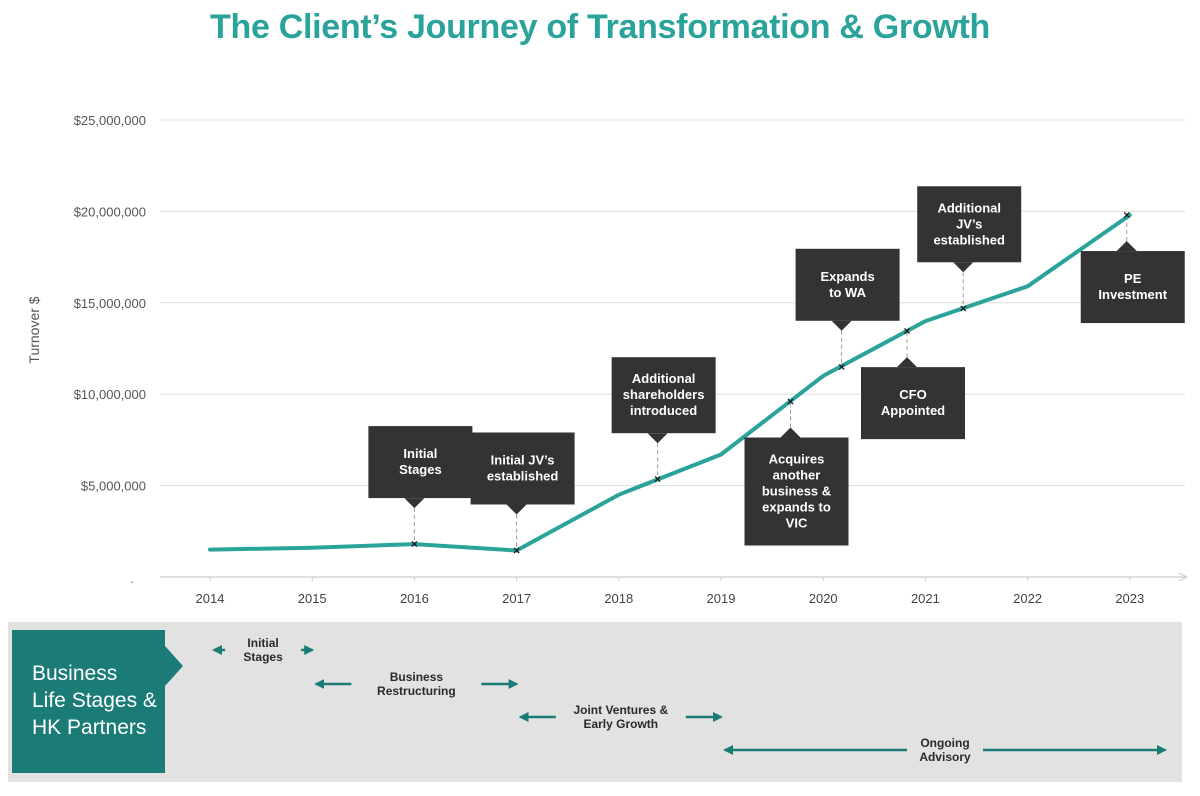  Describe the element at coordinates (945, 757) in the screenshot. I see `stage-label-line: Advisory` at that location.